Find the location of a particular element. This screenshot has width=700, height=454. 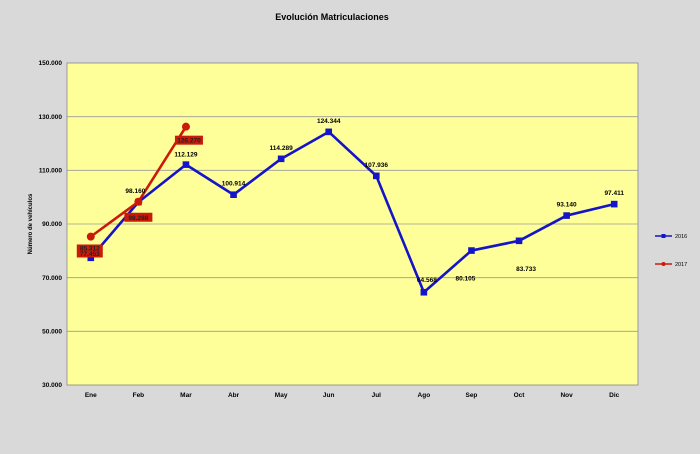

chart-title: Evolución Matriculaciones is located at coordinates (332, 17).